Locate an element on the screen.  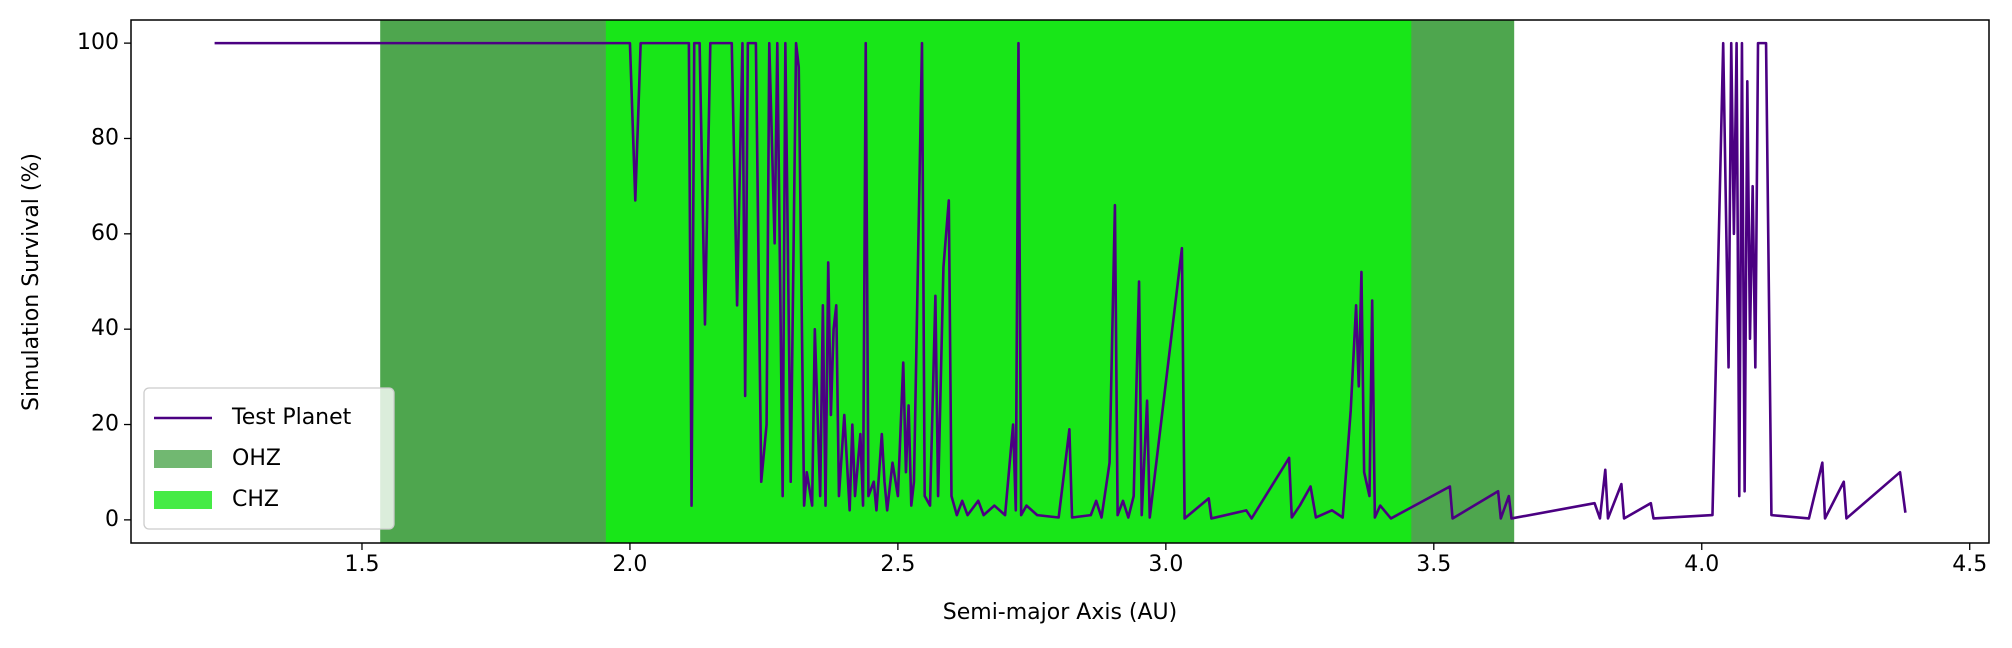
x-tick-label: 3.5 is located at coordinates (1433, 564).